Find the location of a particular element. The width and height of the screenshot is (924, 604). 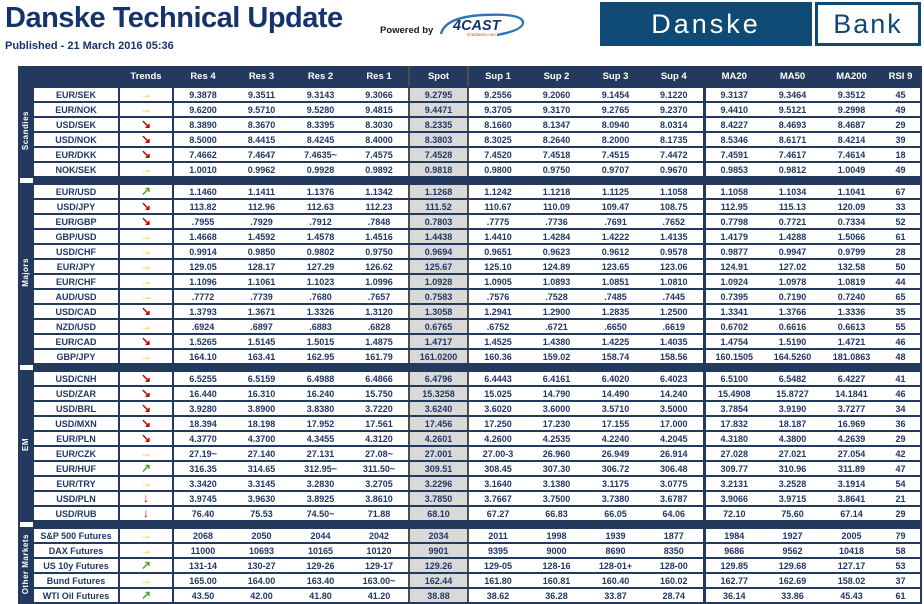

cell-spot: 1.1268 is located at coordinates (438, 192).